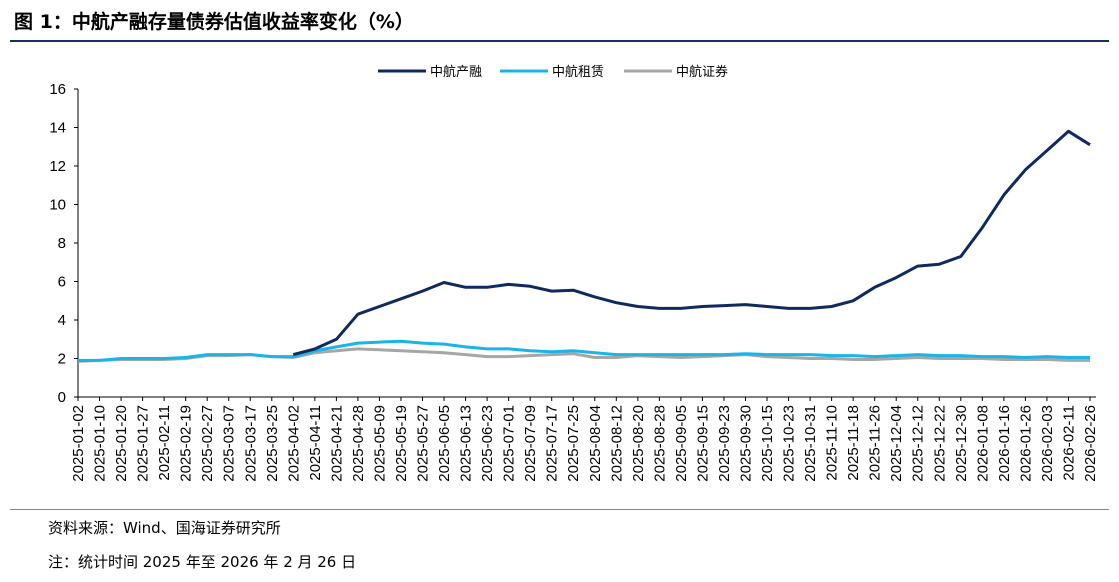 This screenshot has height=582, width=1119. What do you see at coordinates (423, 443) in the screenshot?
I see `x-tick-label: 2025-05-27` at bounding box center [423, 443].